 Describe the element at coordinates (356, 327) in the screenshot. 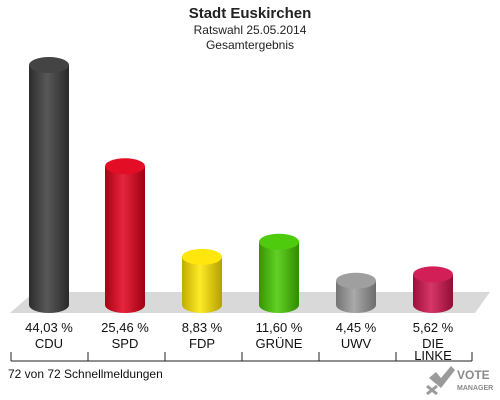

I see `value-label: 4,45 %` at that location.